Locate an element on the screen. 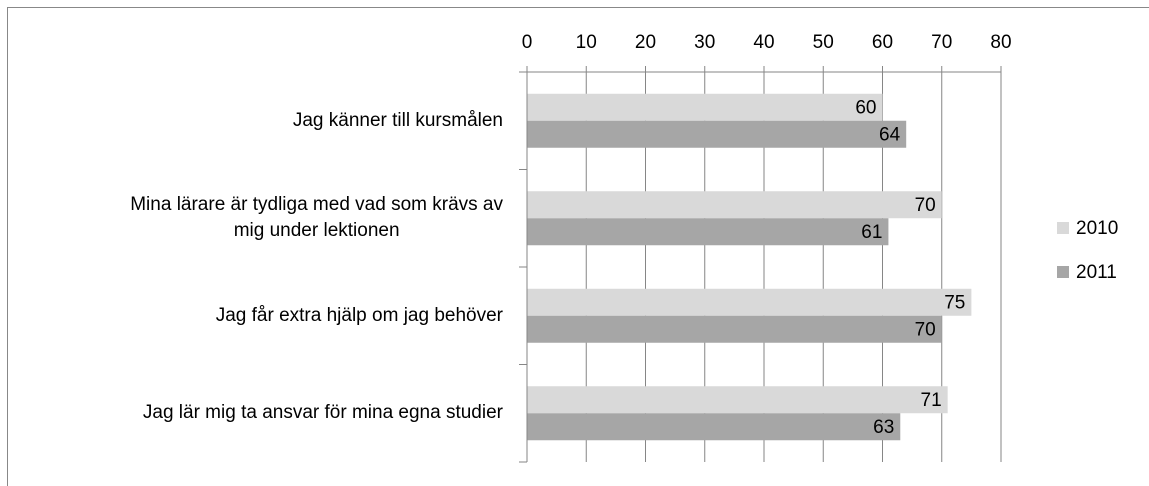 The height and width of the screenshot is (486, 1149). value-label: 75 is located at coordinates (954, 302).